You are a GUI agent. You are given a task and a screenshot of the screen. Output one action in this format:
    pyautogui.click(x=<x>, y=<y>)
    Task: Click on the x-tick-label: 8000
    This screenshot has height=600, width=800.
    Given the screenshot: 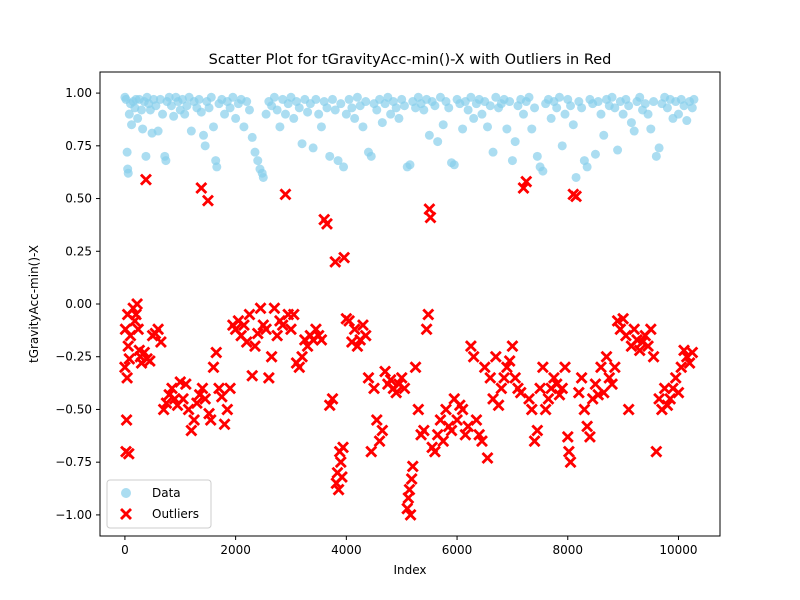 What is the action you would take?
    pyautogui.click(x=567, y=550)
    